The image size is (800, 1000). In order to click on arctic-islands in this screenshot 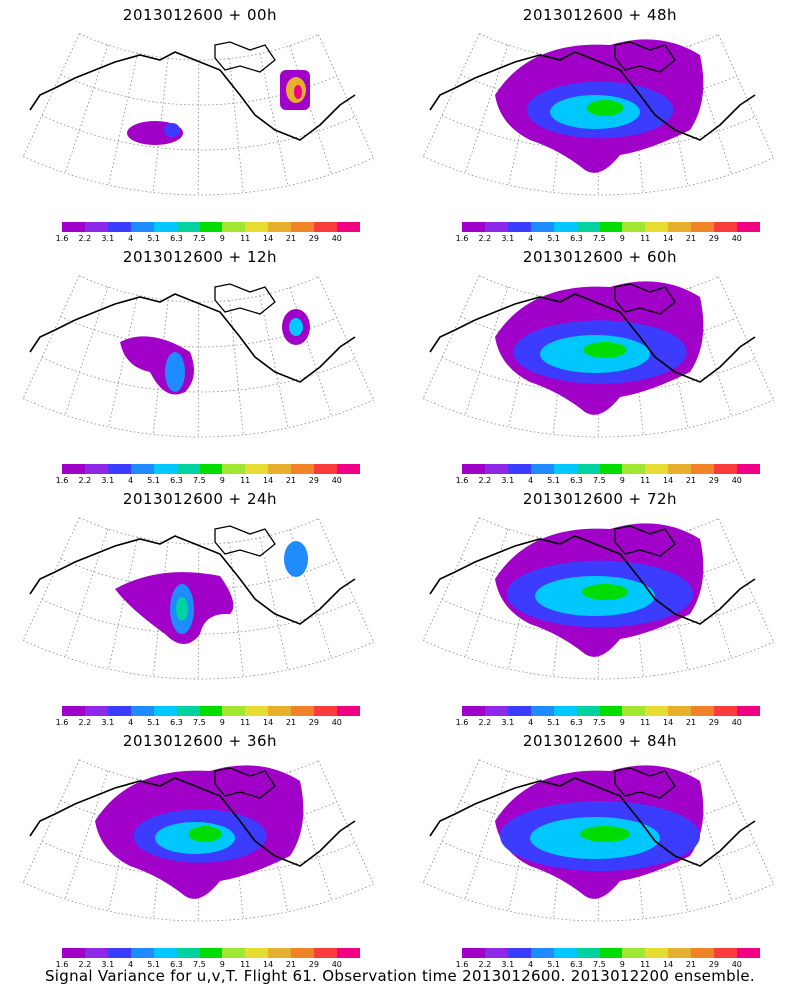, I will do `click(245, 299)`.